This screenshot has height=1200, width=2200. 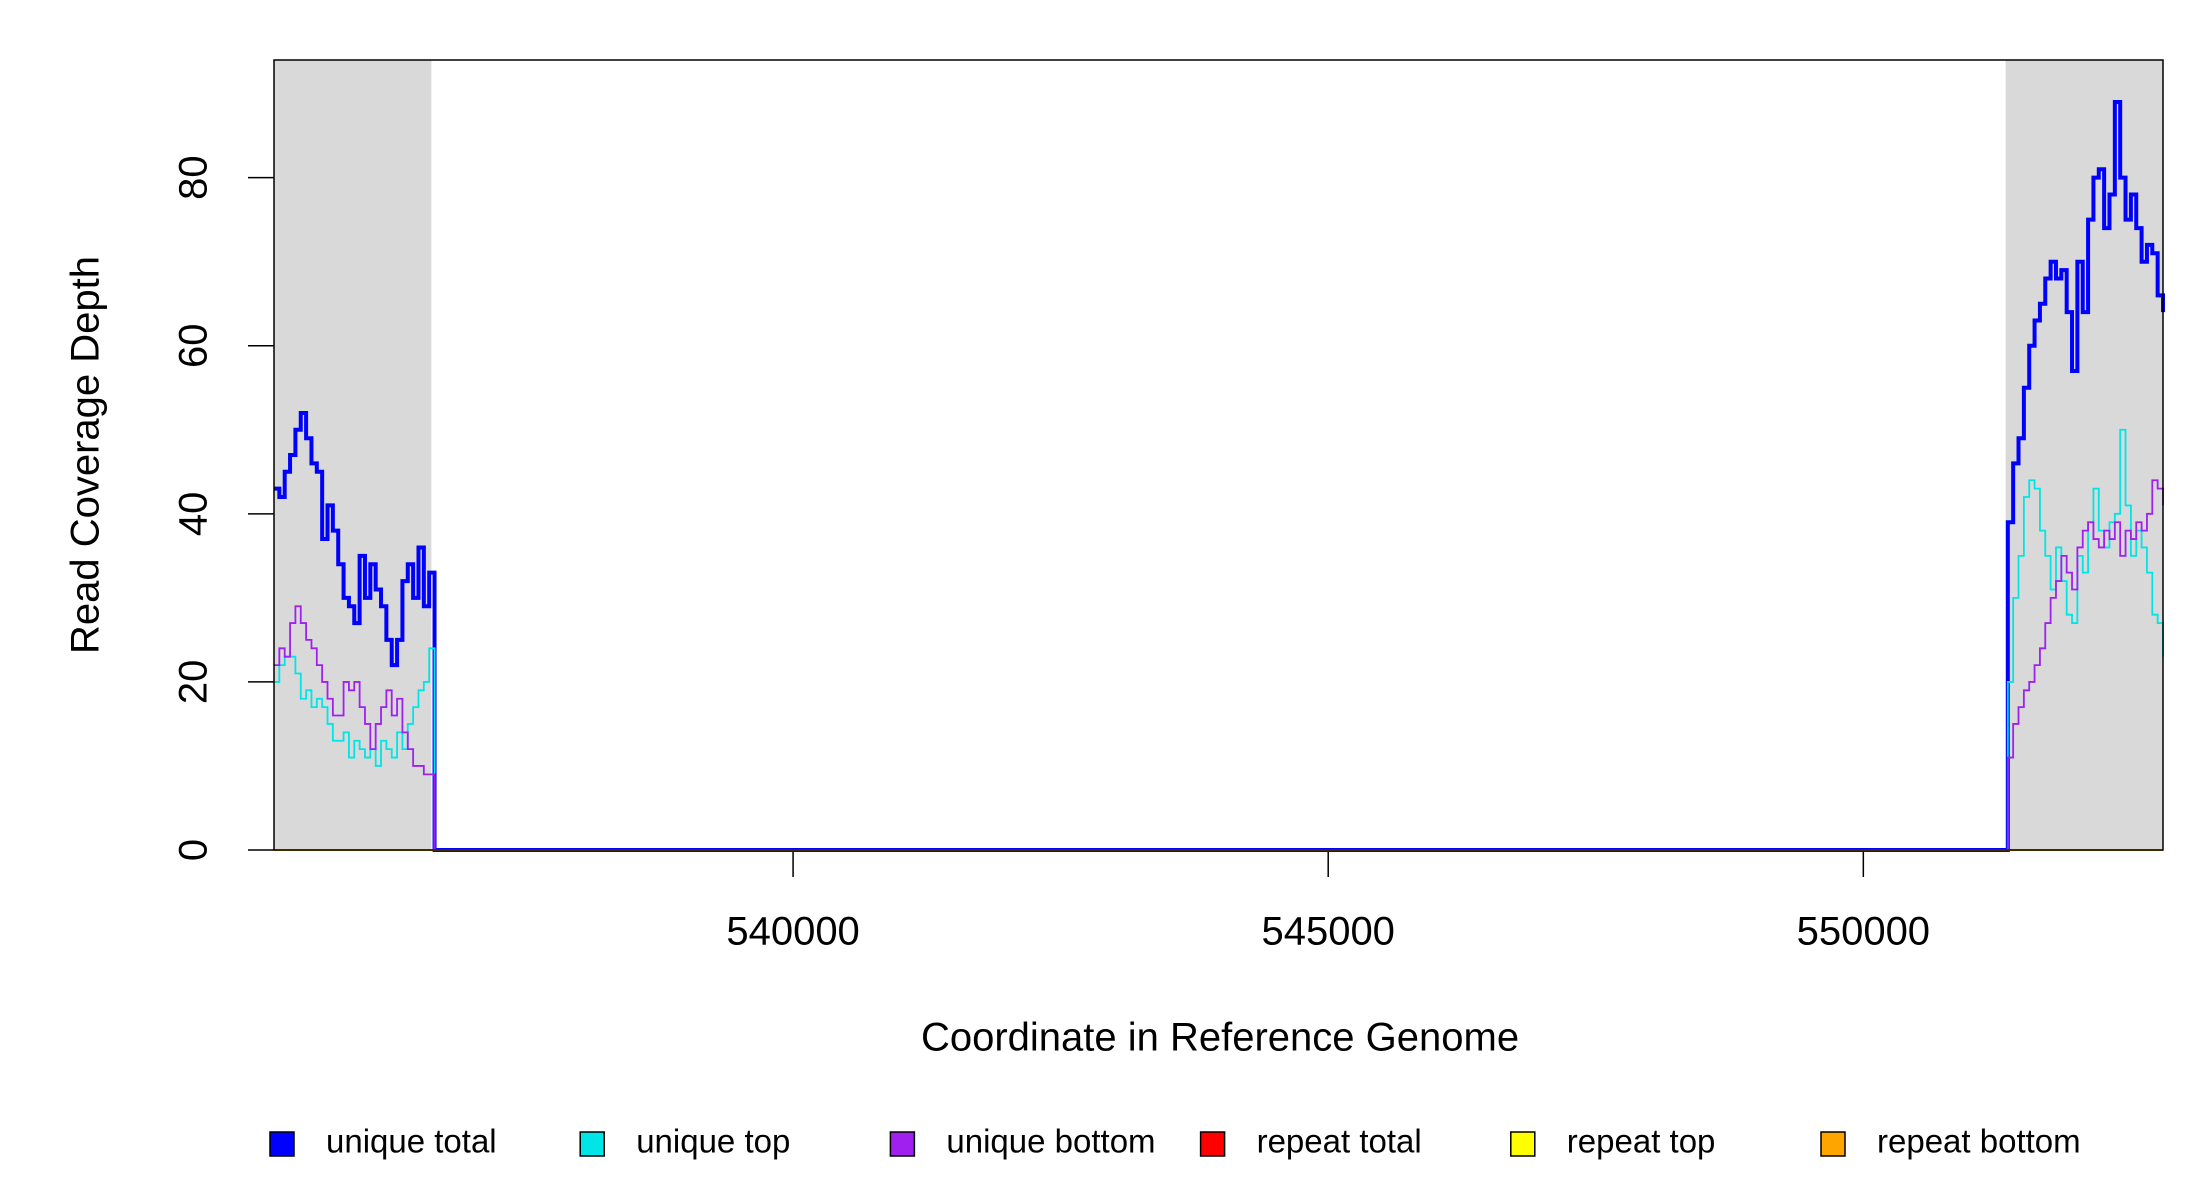 What do you see at coordinates (194, 682) in the screenshot?
I see `y-tick-label: 20` at bounding box center [194, 682].